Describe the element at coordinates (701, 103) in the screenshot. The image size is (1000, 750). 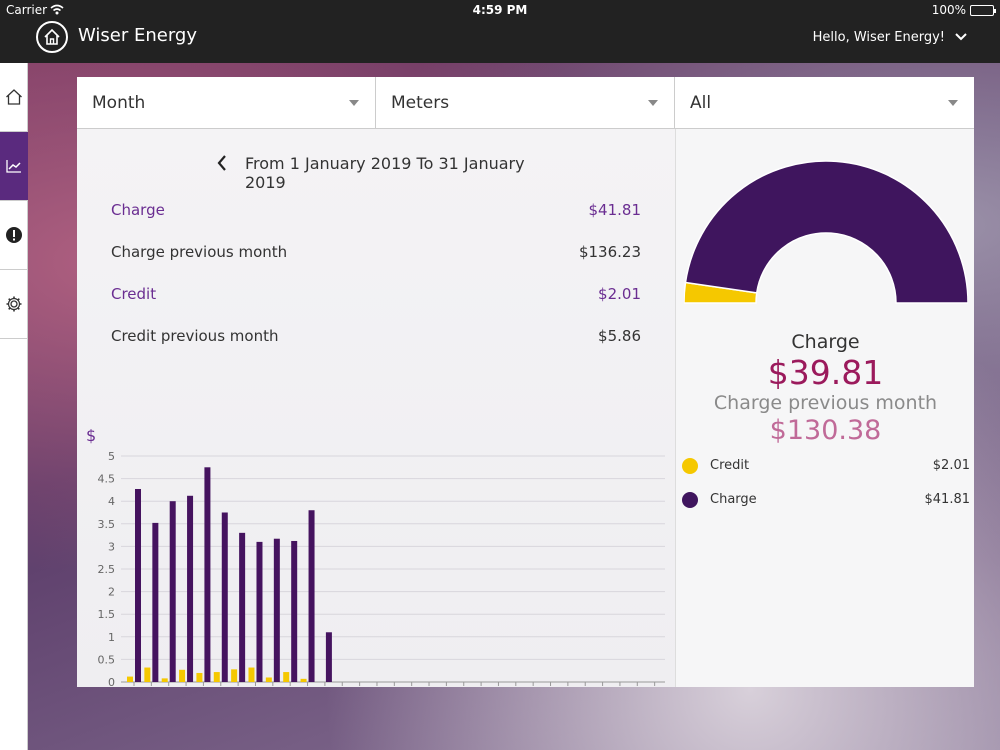
I see `scope-select-value: All` at that location.